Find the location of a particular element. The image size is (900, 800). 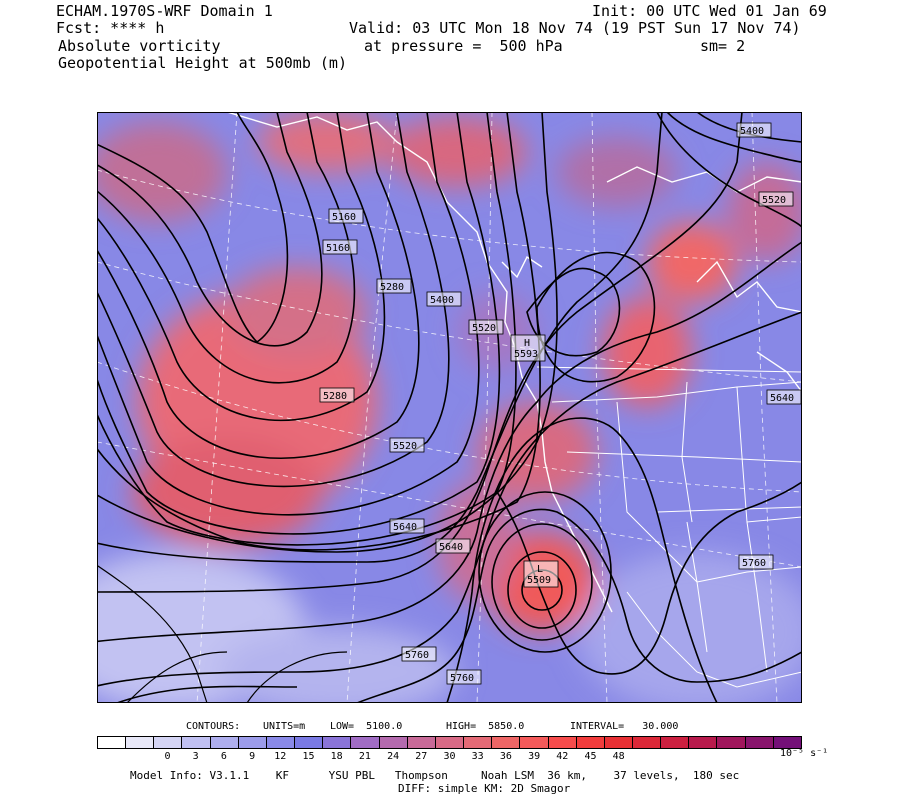

color-bar-tick-label: 21 is located at coordinates (365, 756).